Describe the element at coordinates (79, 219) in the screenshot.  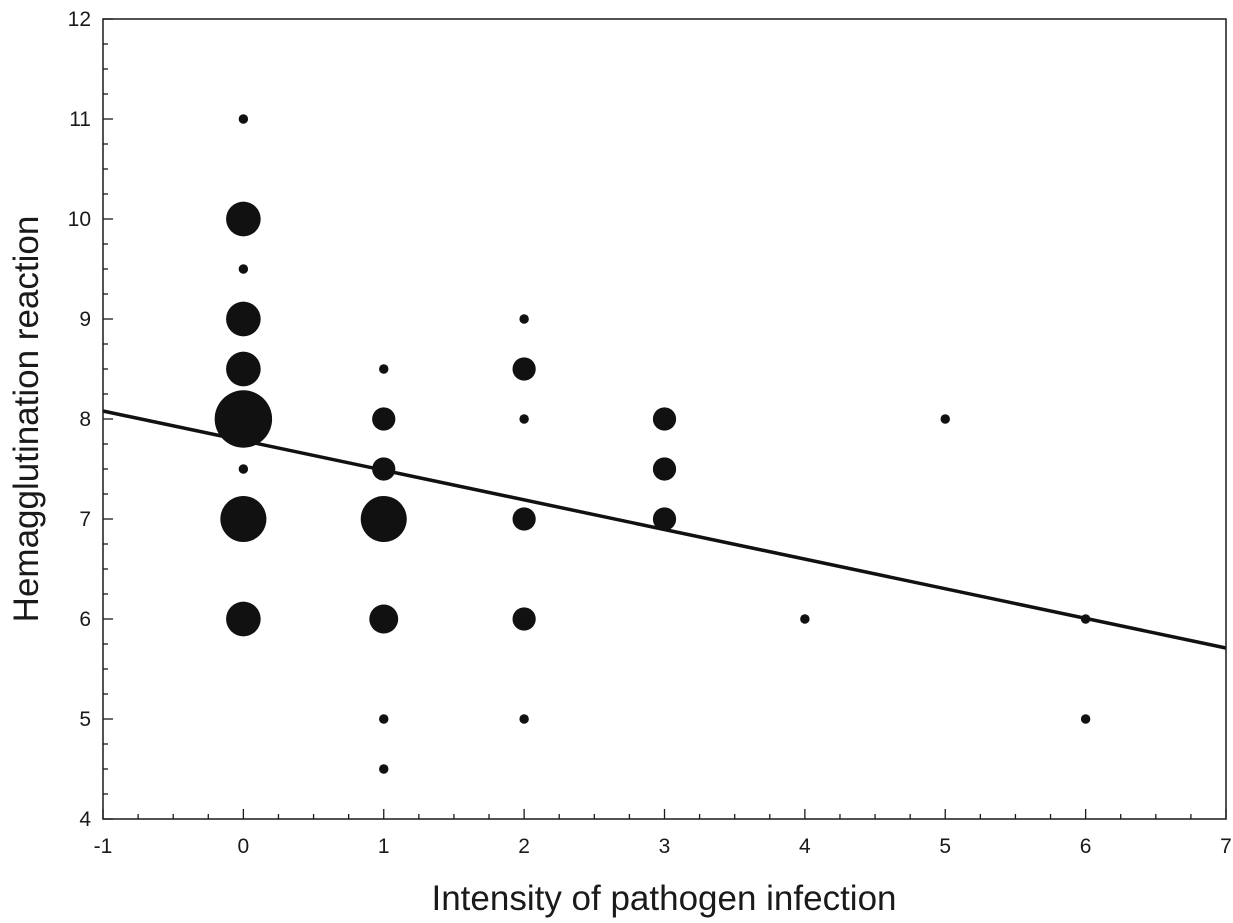
I see `y-tick-label: 10` at that location.